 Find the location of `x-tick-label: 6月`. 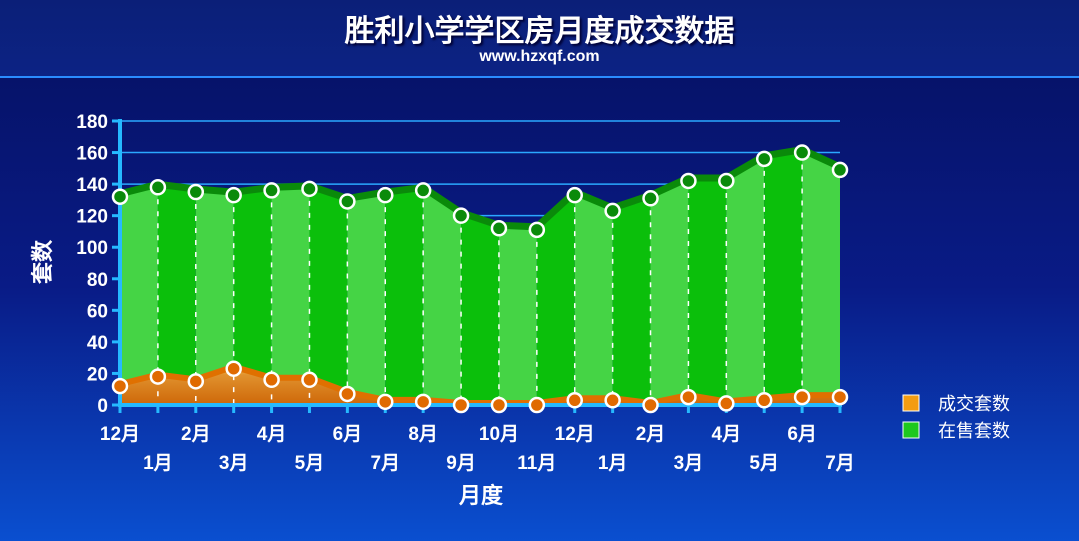

x-tick-label: 6月 is located at coordinates (348, 434).